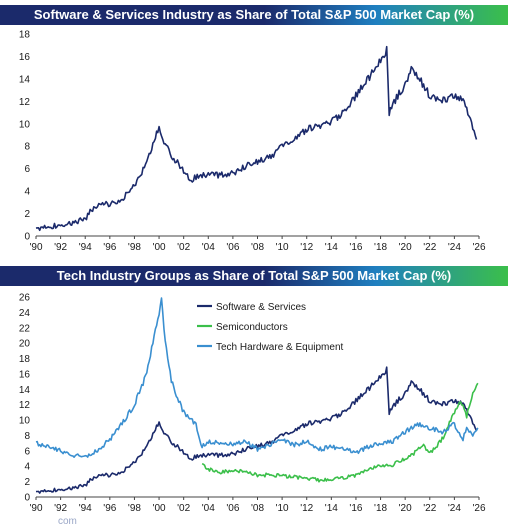 This screenshot has height=531, width=508. I want to click on legend-label: Semiconductors, so click(252, 327).